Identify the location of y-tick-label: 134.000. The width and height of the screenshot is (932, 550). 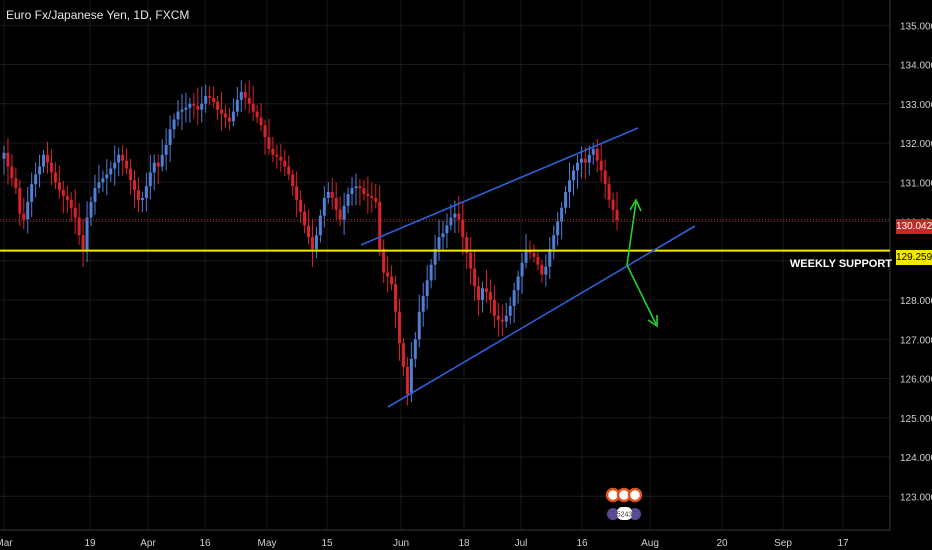
(916, 66).